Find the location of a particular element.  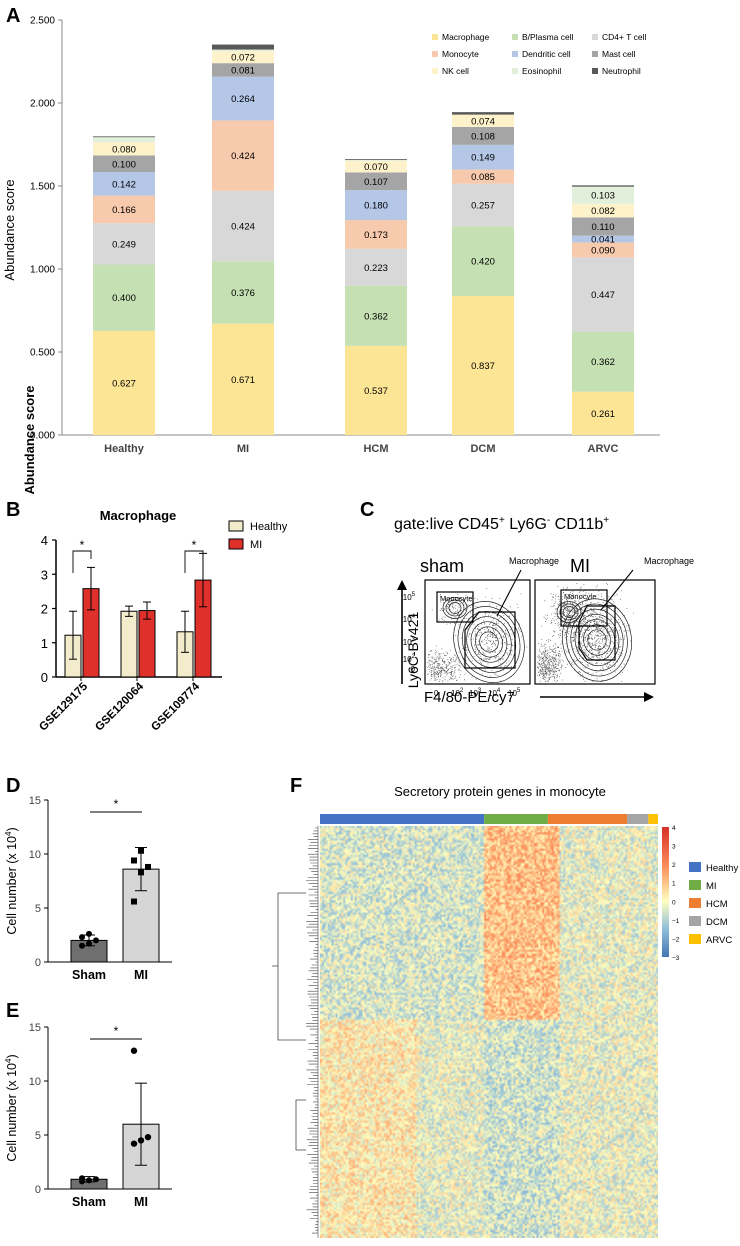

flow-x-tick-label: 10⁴ is located at coordinates (494, 693).